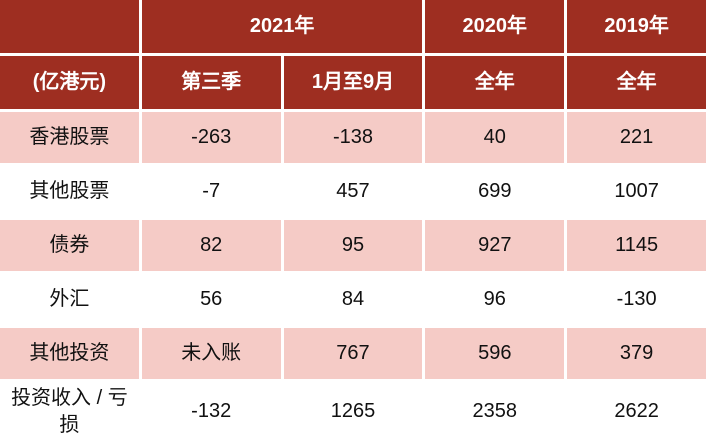 Image resolution: width=706 pixels, height=441 pixels. What do you see at coordinates (636, 191) in the screenshot?
I see `table-cell: 1007` at bounding box center [636, 191].